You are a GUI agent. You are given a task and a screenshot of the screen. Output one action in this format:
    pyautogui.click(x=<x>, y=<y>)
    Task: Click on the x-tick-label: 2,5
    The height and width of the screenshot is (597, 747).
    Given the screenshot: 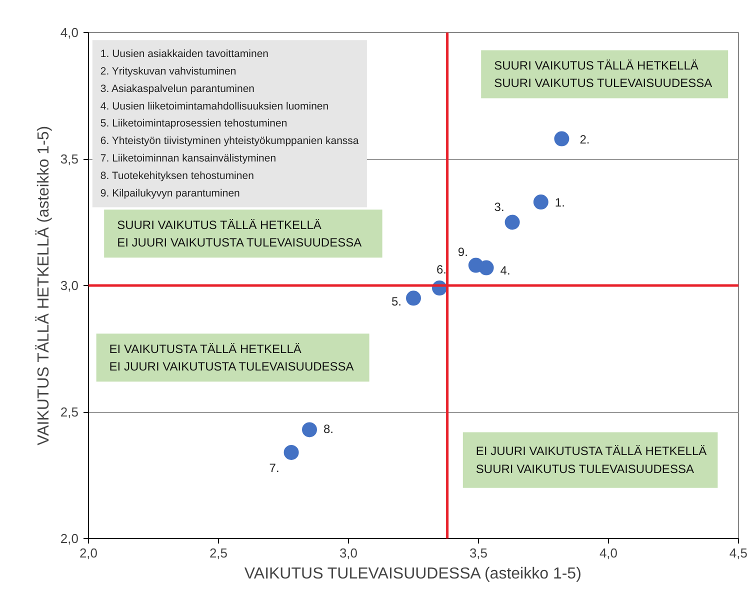 What is the action you would take?
    pyautogui.click(x=218, y=553)
    